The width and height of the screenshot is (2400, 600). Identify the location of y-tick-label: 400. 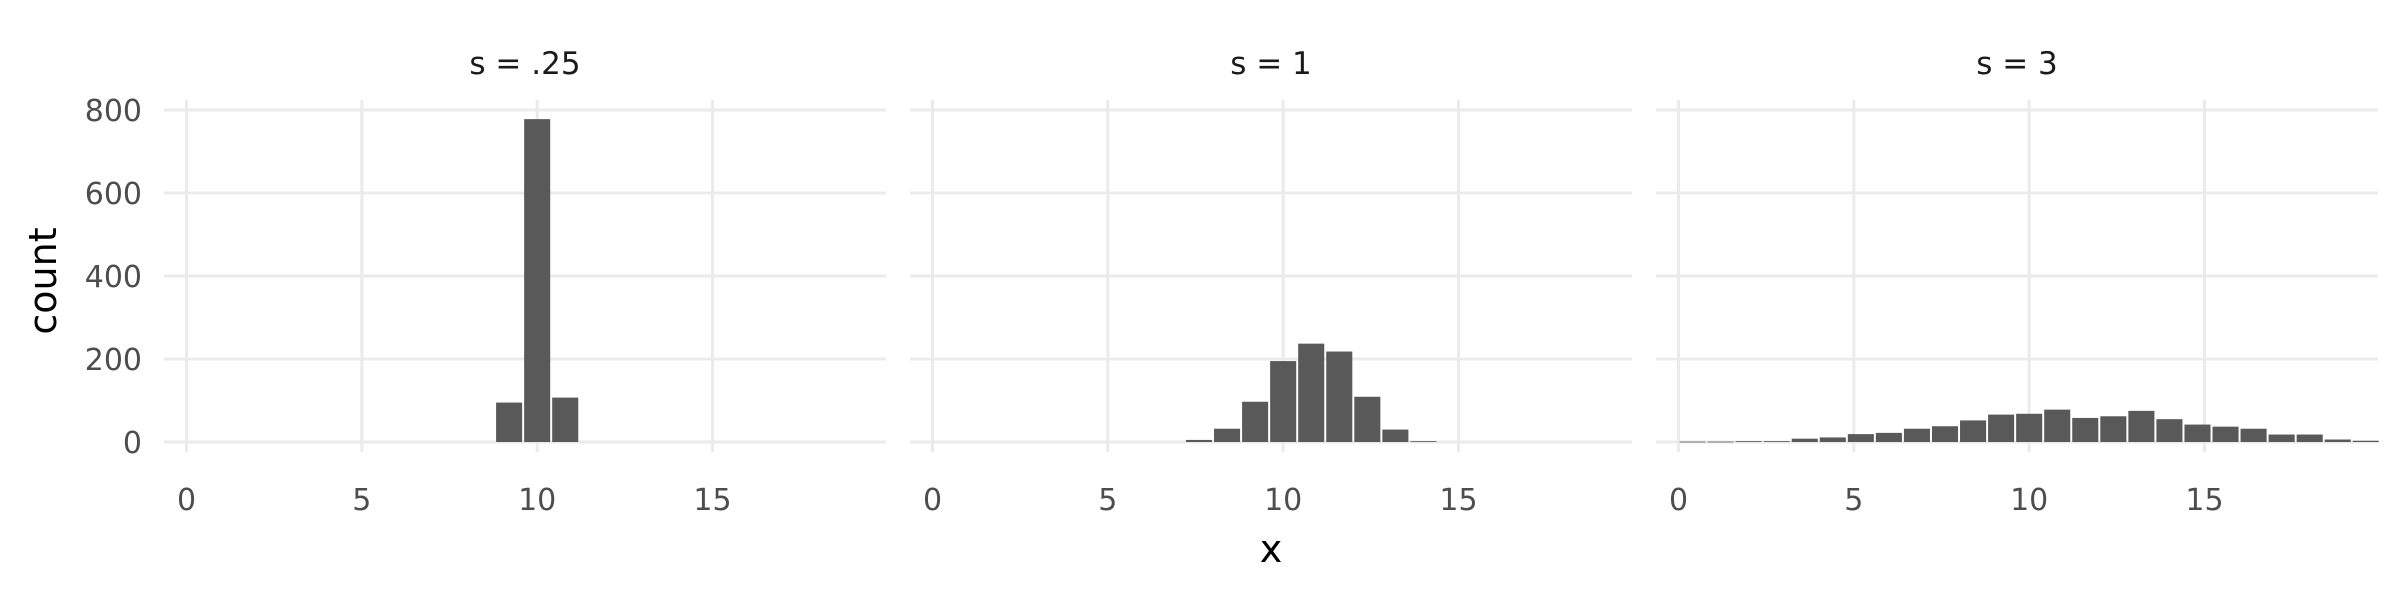
(113, 277).